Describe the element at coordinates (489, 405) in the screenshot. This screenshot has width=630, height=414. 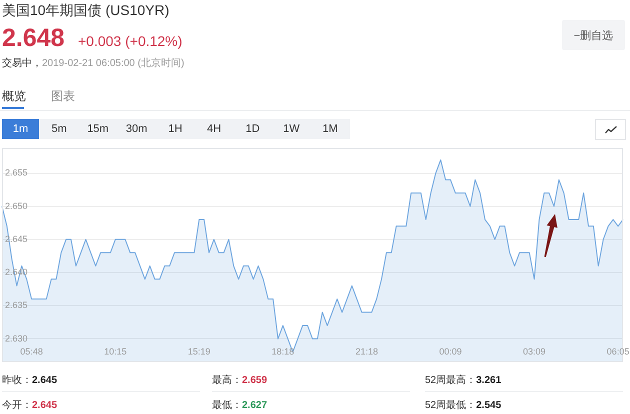
I see `text: 2.545` at that location.